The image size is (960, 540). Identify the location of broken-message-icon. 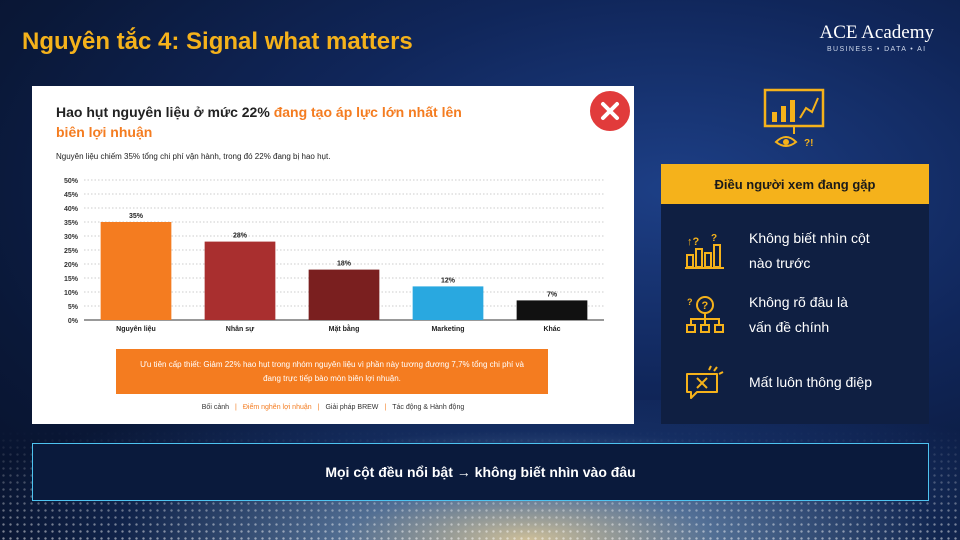
(705, 382).